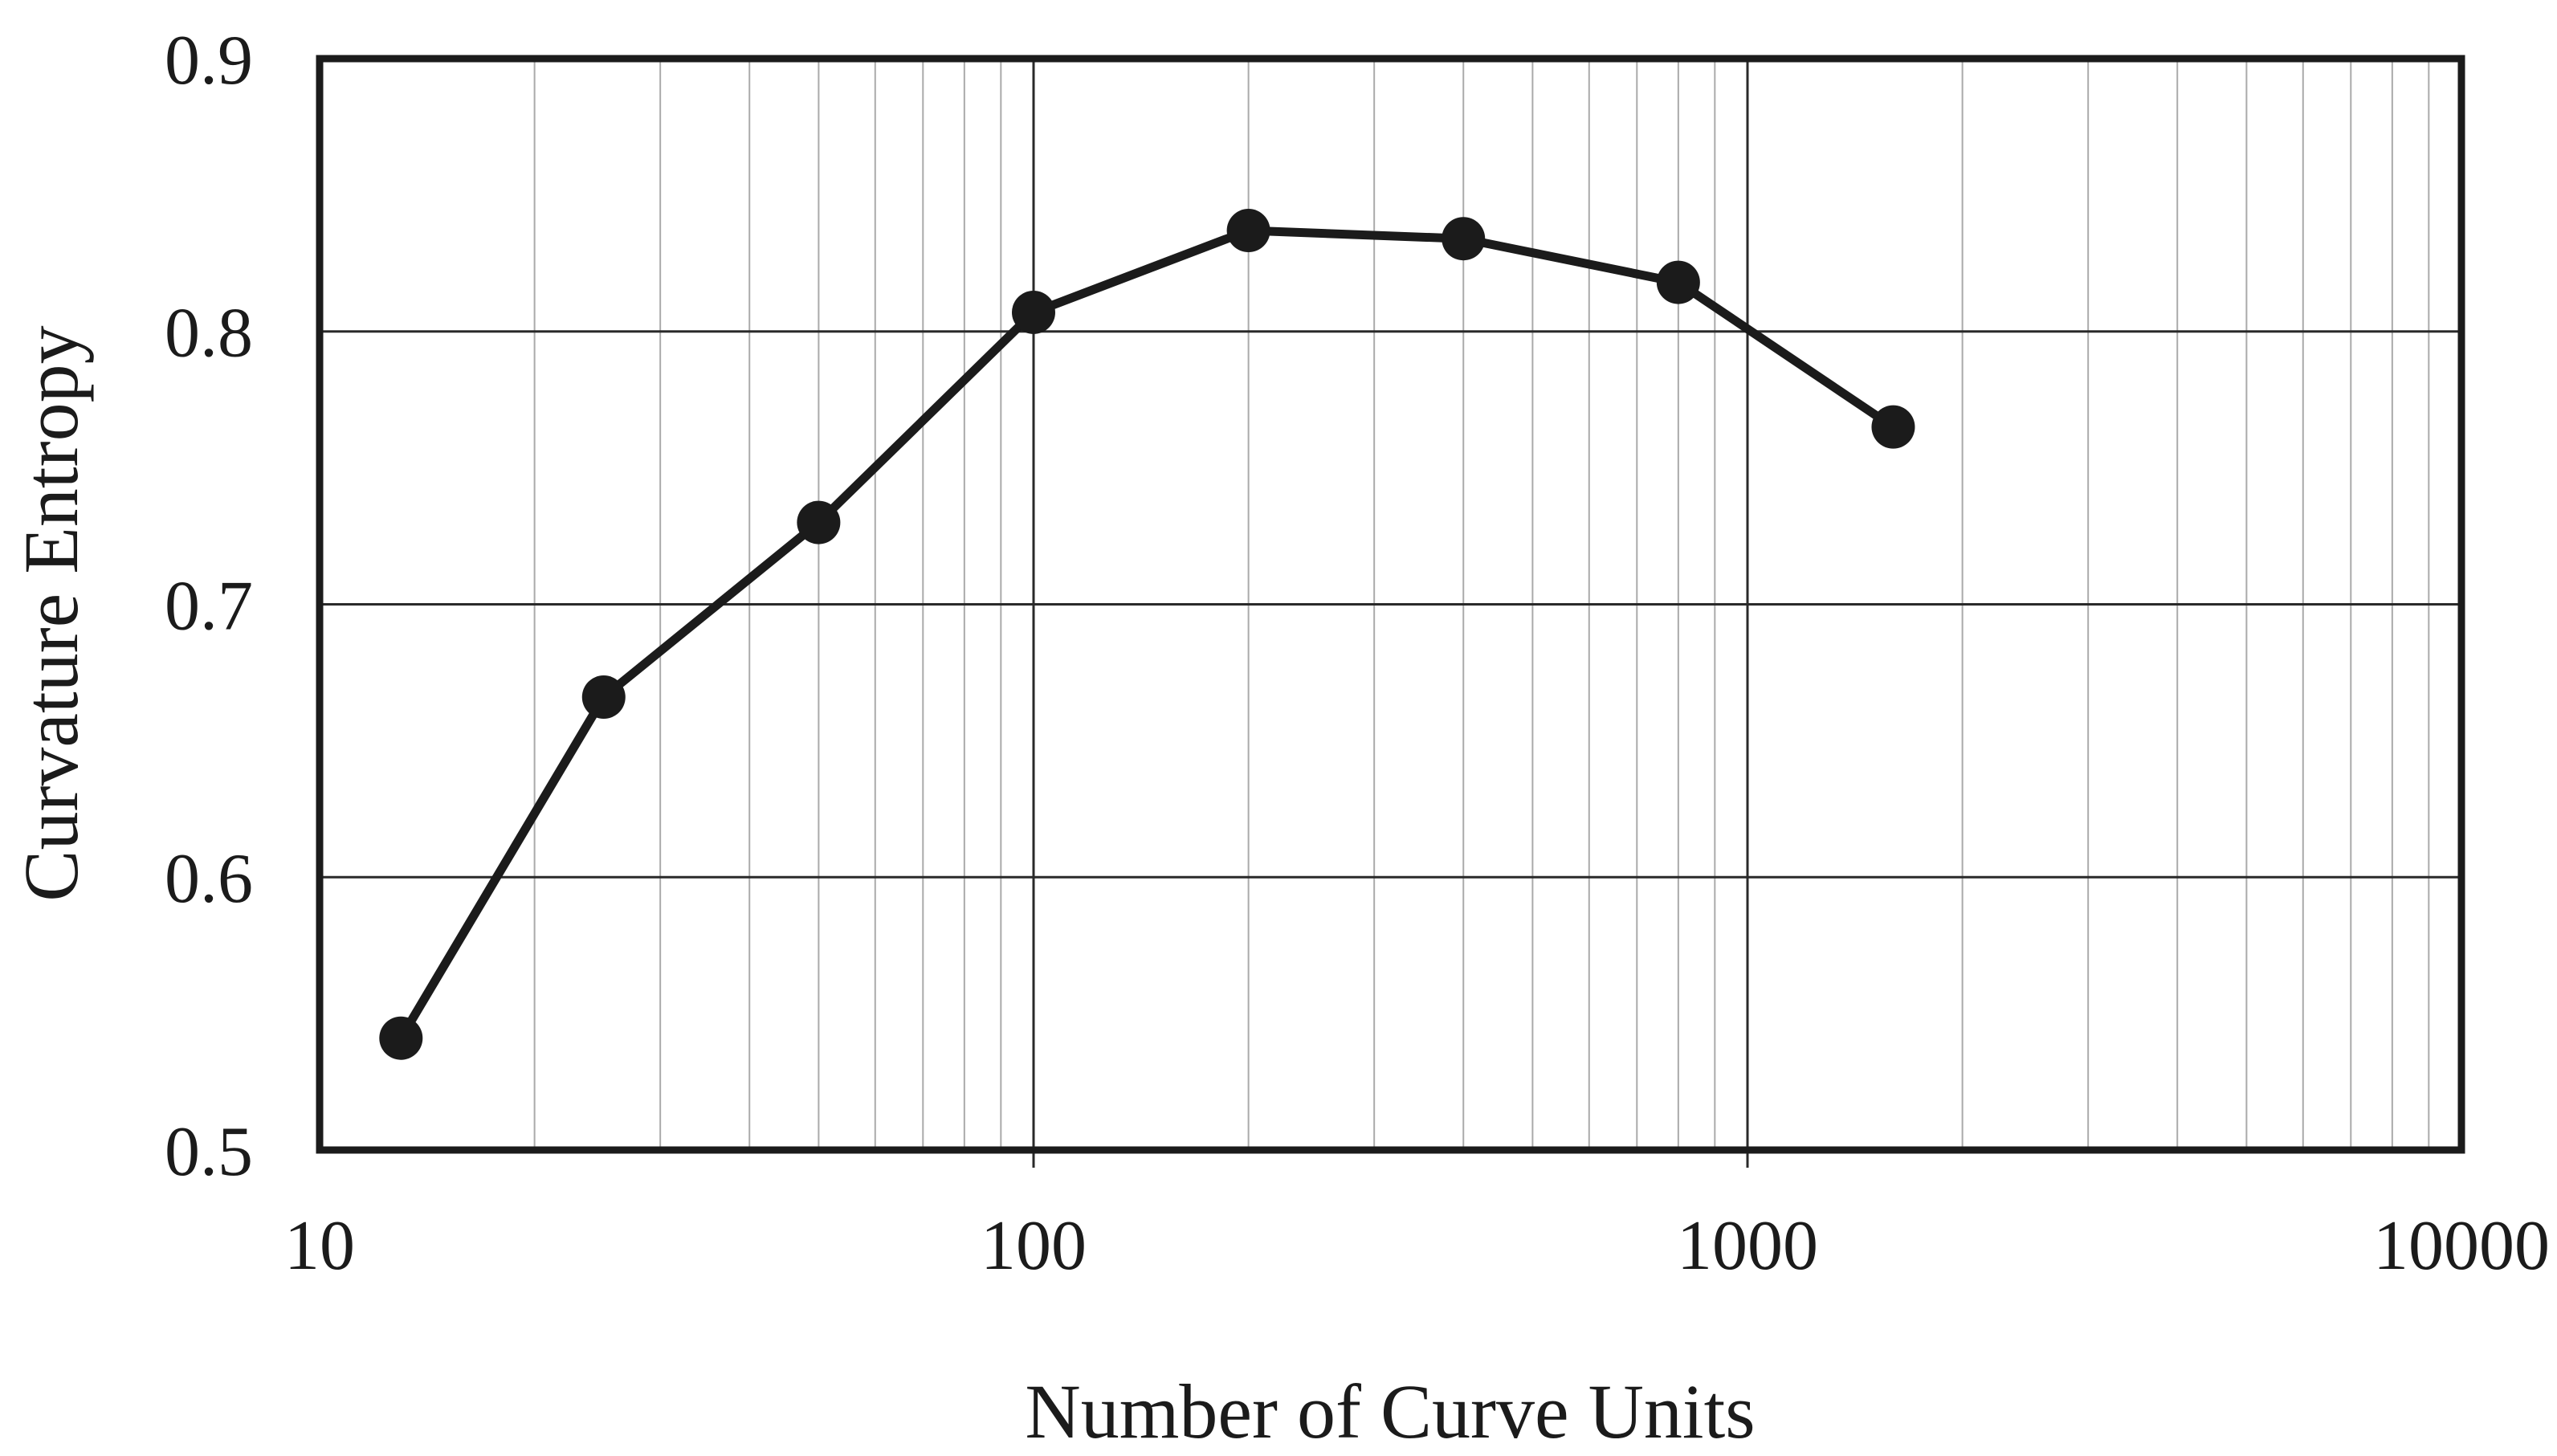 This screenshot has height=1456, width=2557. What do you see at coordinates (209, 879) in the screenshot?
I see `y-tick-label: 0.6` at bounding box center [209, 879].